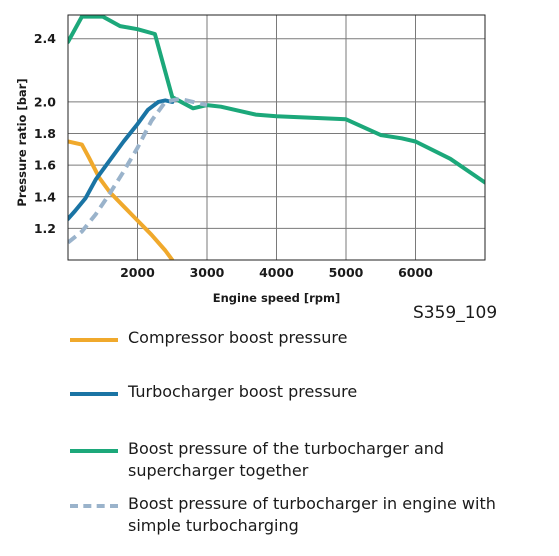 The height and width of the screenshot is (556, 559). I want to click on legend-swatch-simple-turbo, so click(94, 506).